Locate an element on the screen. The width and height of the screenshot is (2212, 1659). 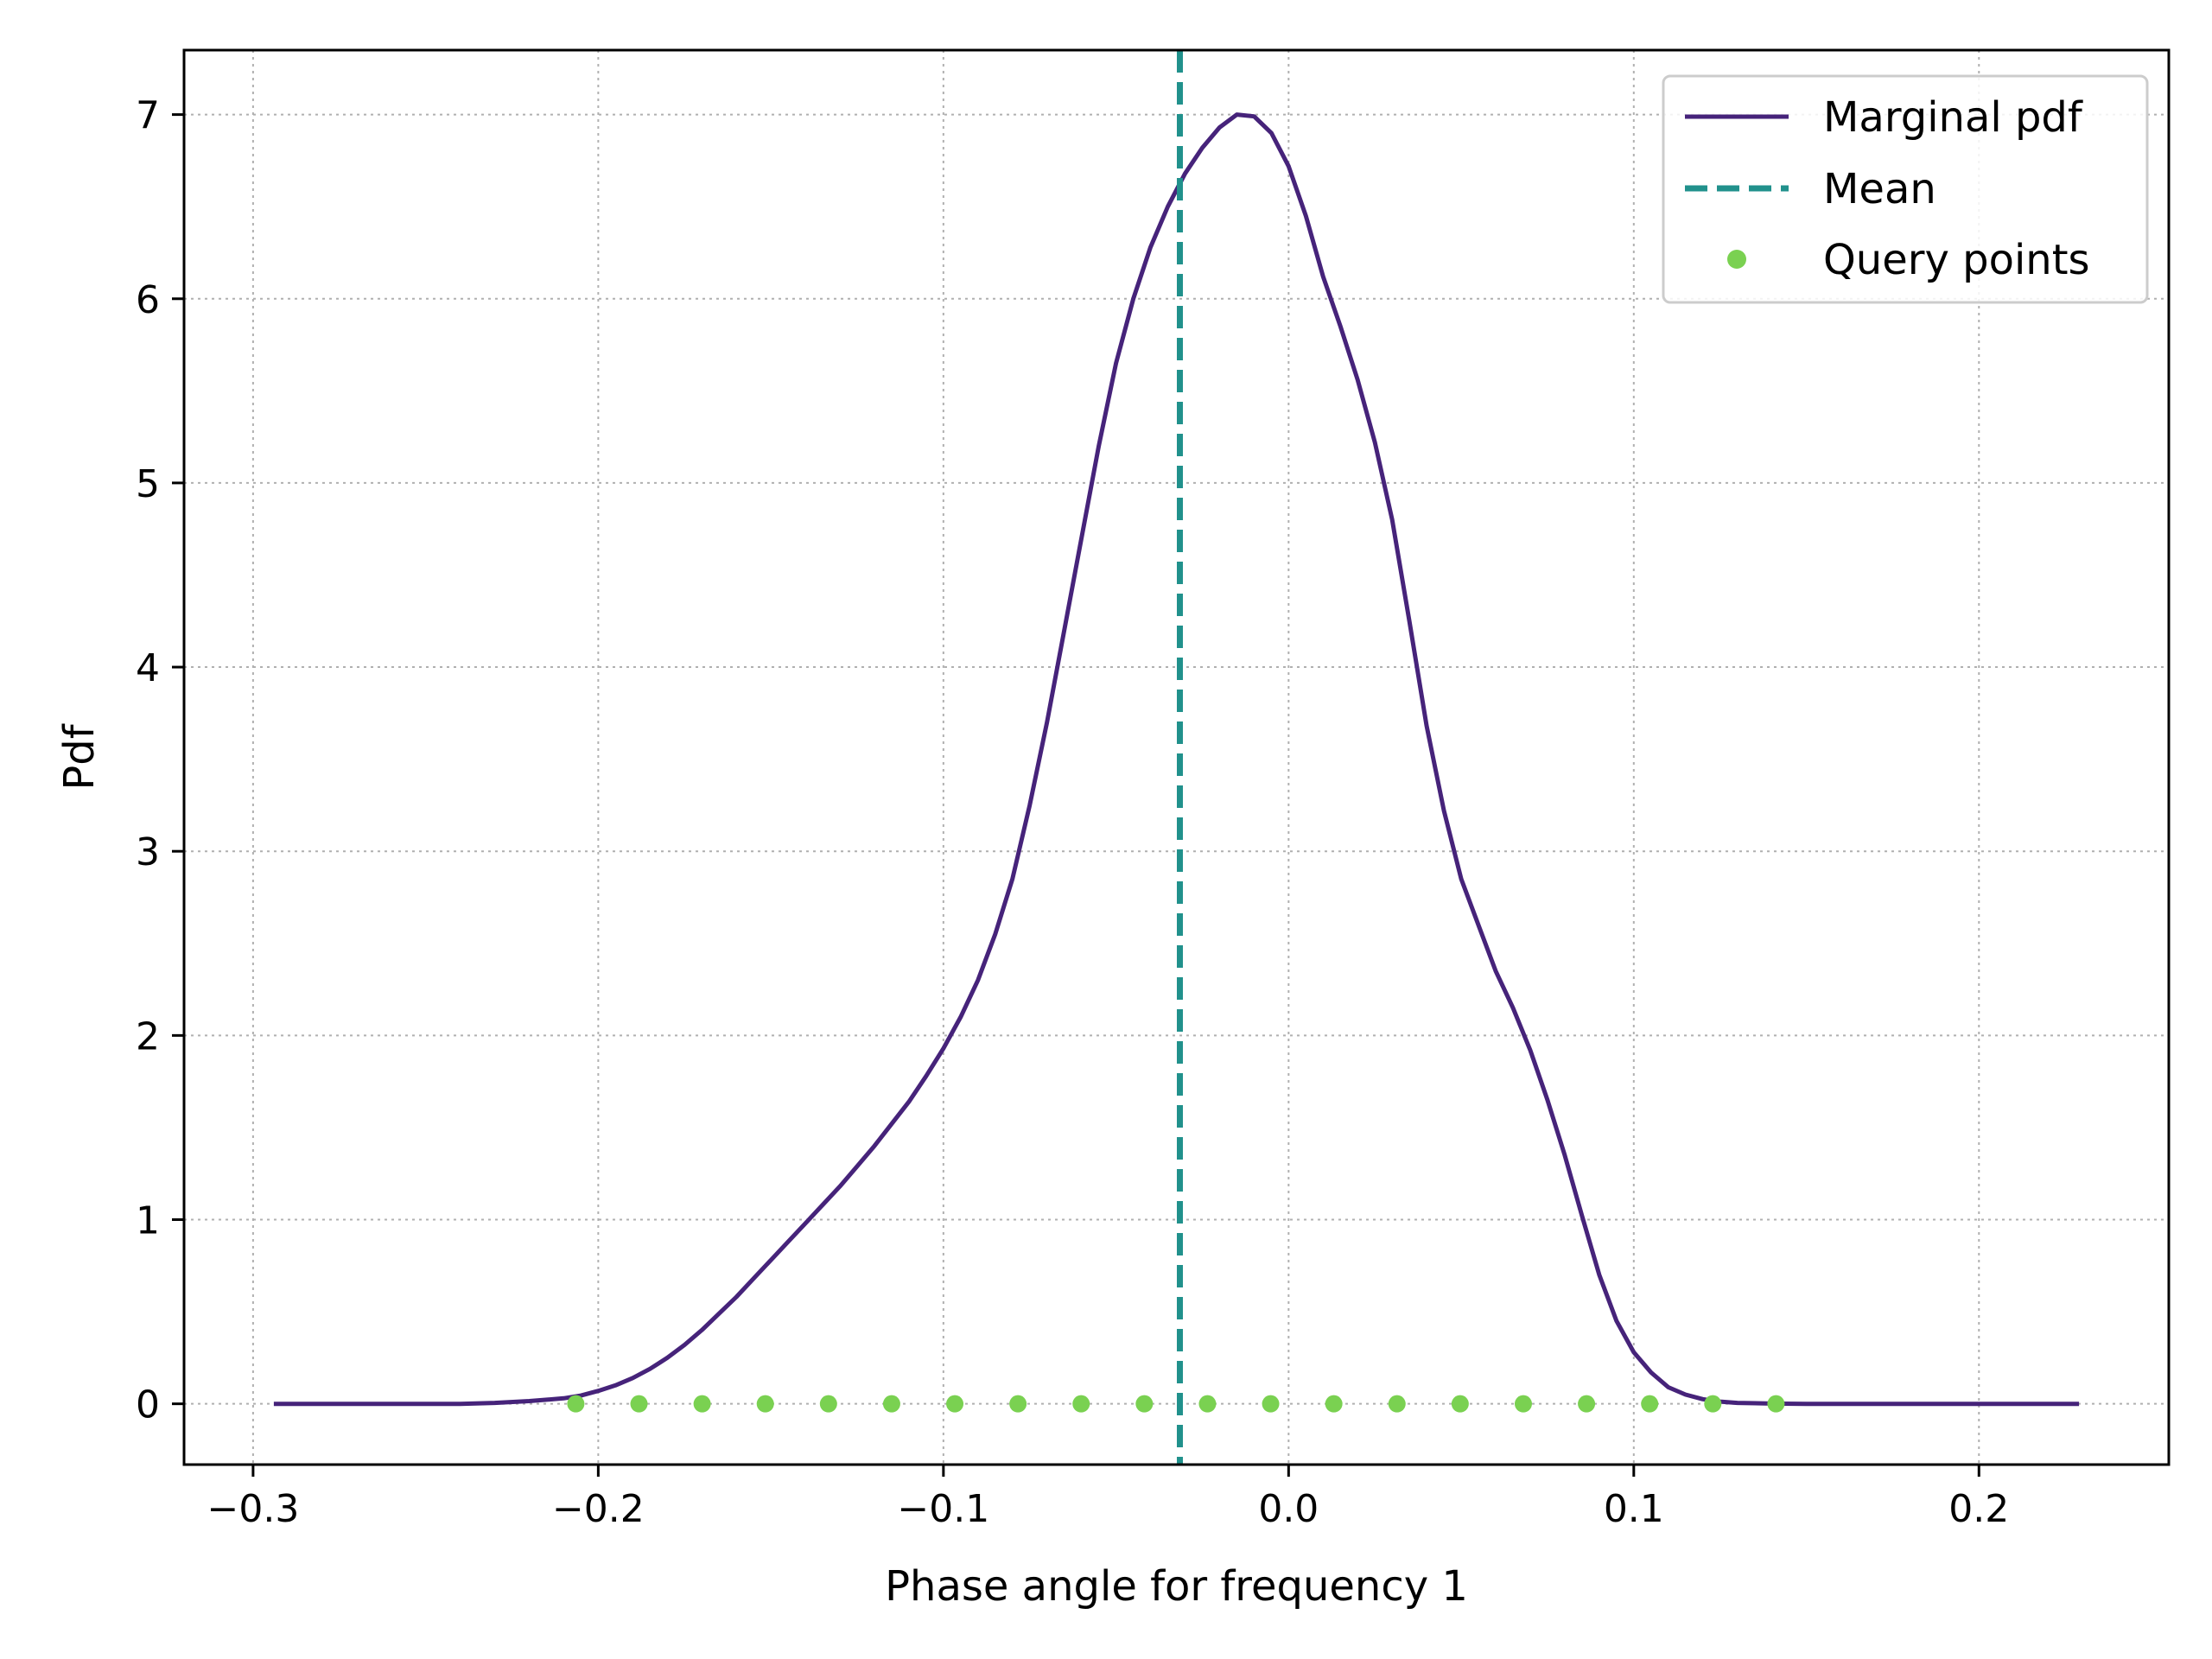
y-tick-label: 6 is located at coordinates (148, 300).